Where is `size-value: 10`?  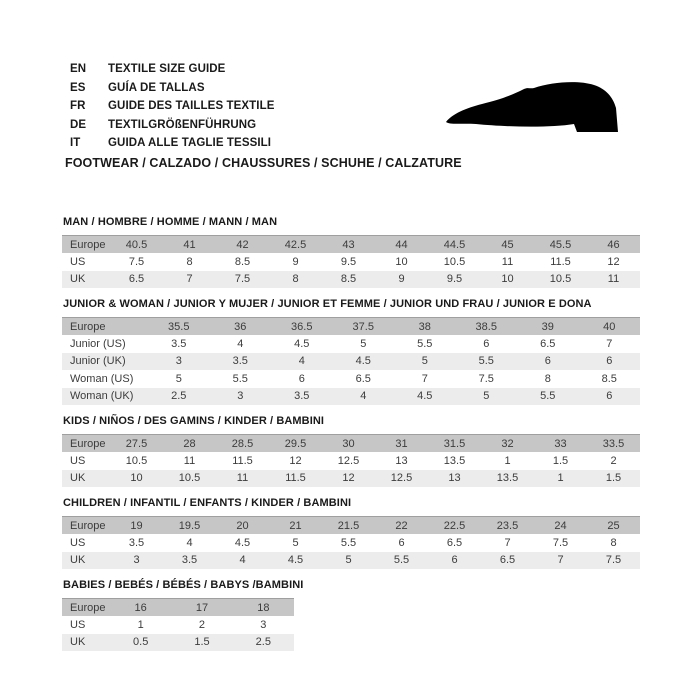
size-value: 10 is located at coordinates (401, 261).